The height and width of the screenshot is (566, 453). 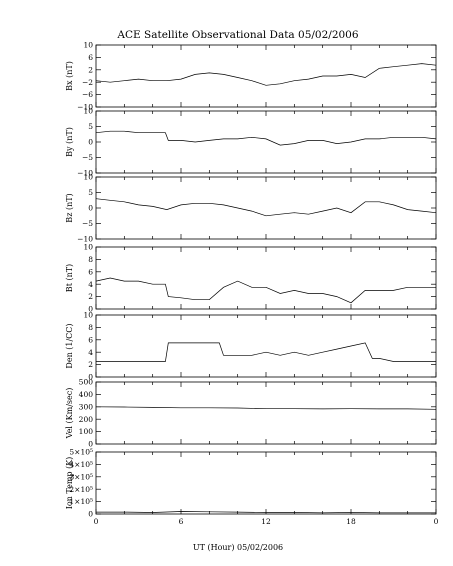 What do you see at coordinates (81, 464) in the screenshot?
I see `ytick-label: 4×10⁵` at bounding box center [81, 464].